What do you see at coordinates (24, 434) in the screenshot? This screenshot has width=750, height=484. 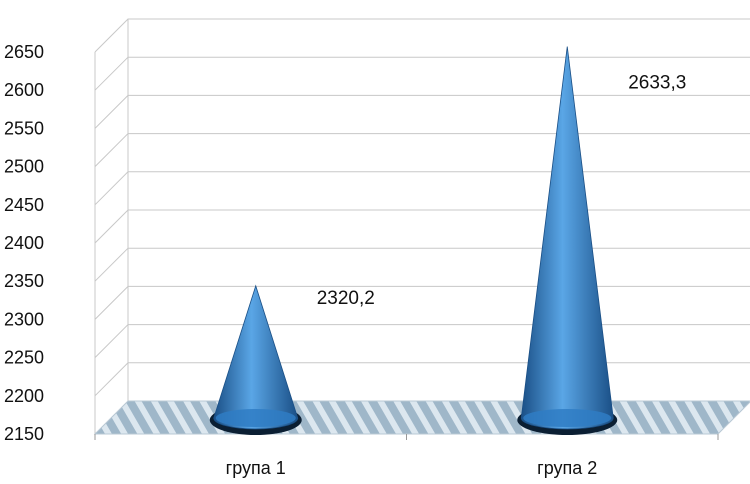 I see `y-tick-label: 2150` at bounding box center [24, 434].